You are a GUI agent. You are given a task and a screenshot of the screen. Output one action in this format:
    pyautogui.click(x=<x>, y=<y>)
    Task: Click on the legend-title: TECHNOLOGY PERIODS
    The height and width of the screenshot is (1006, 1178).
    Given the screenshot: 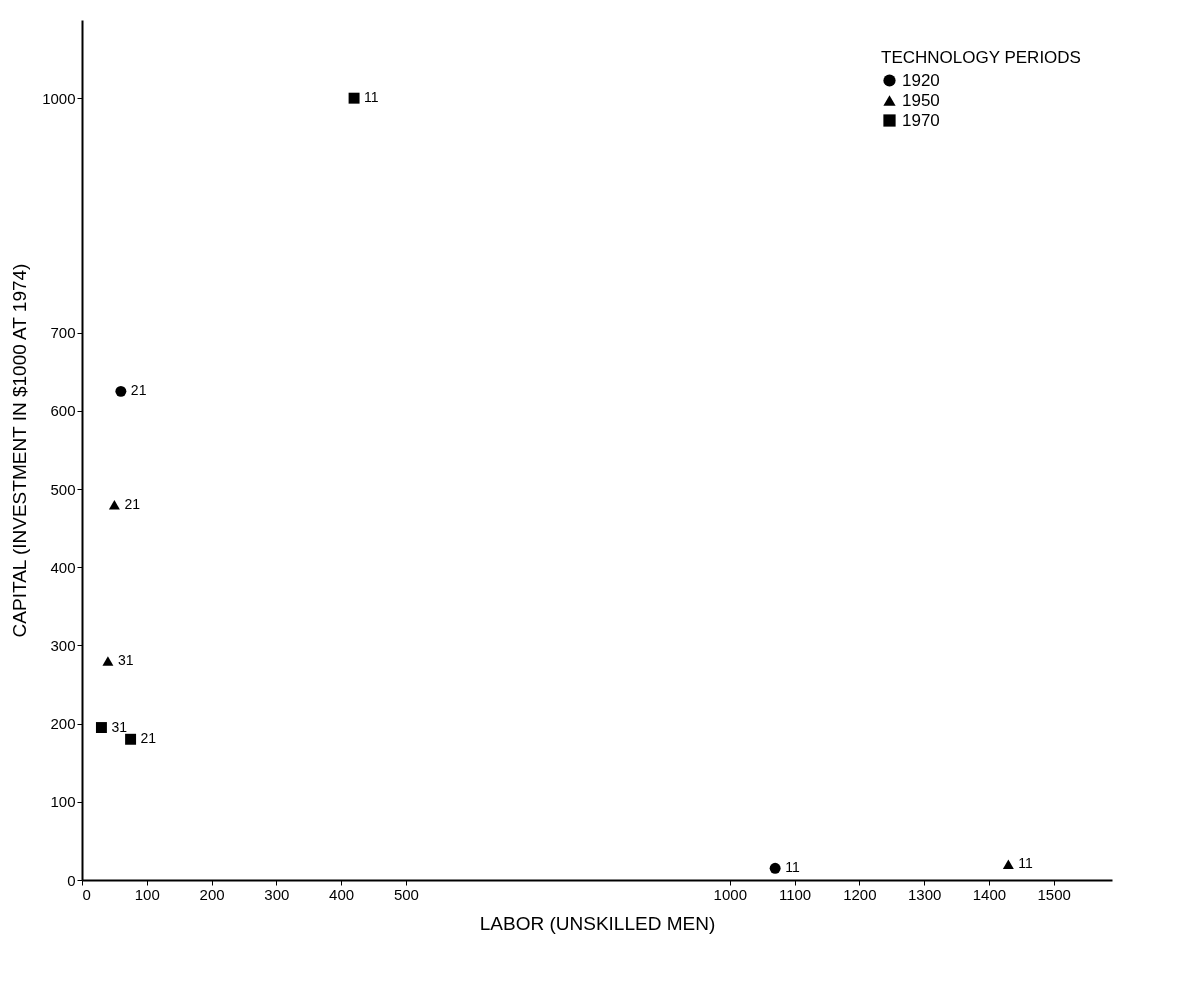 What is the action you would take?
    pyautogui.click(x=981, y=57)
    